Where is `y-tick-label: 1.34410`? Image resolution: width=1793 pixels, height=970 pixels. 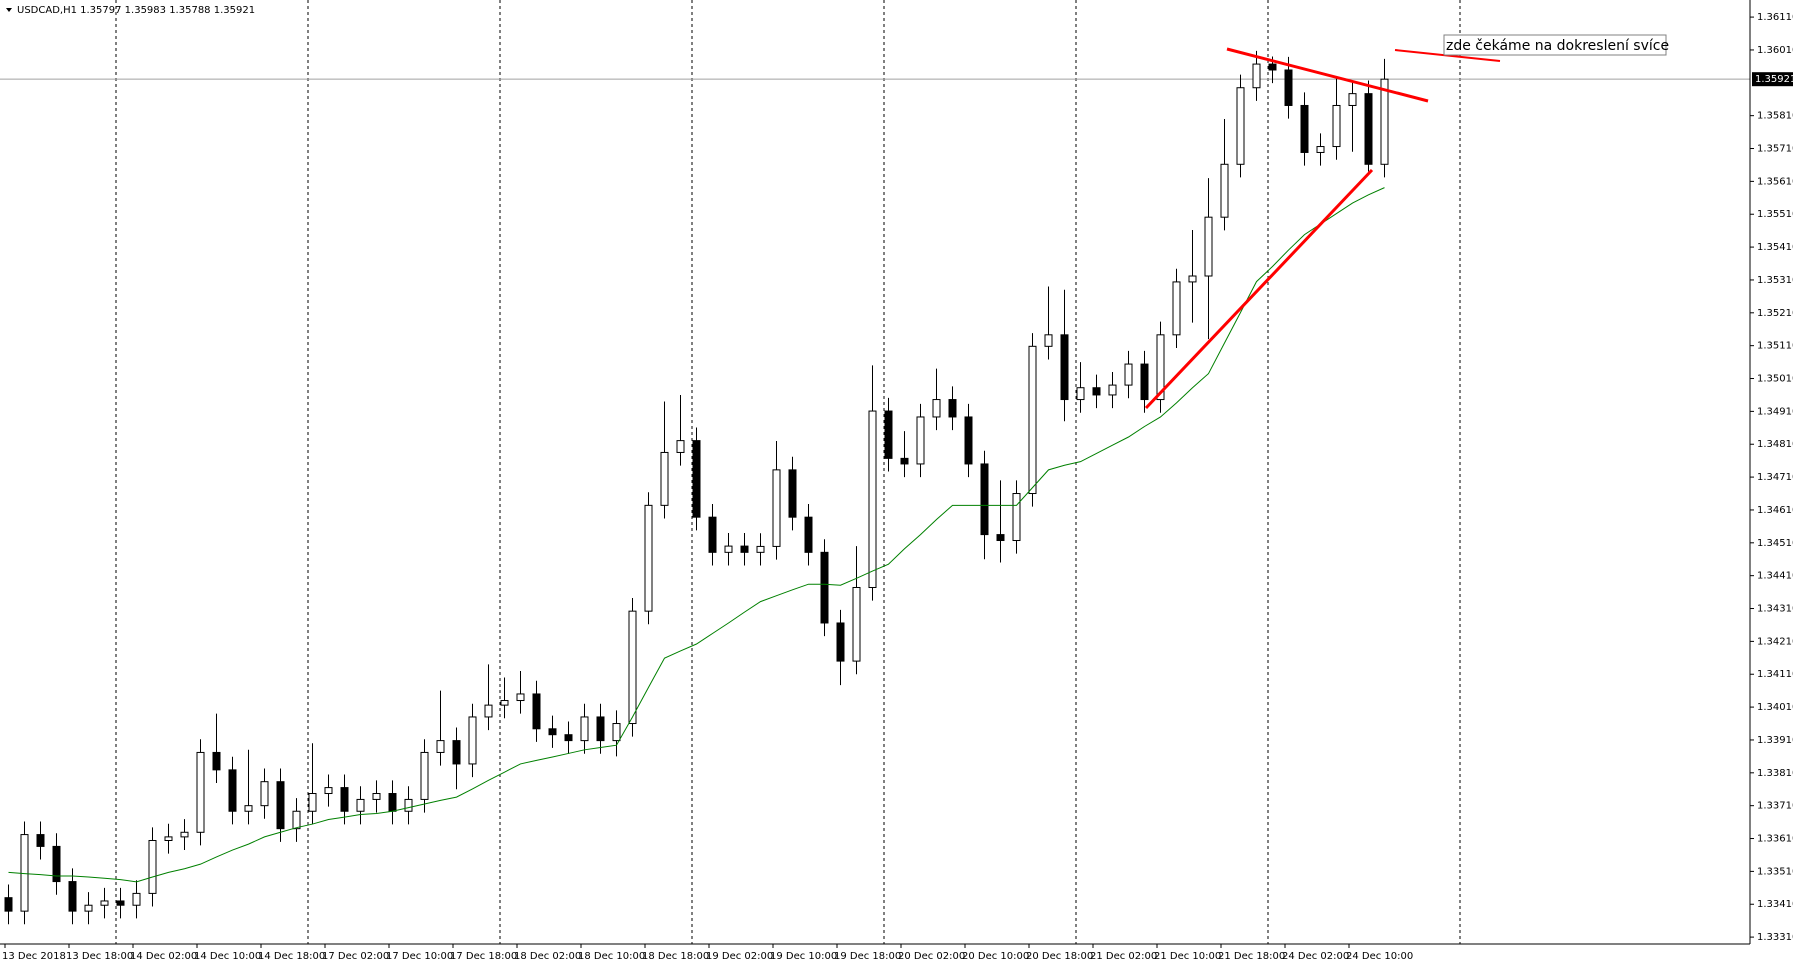 y-tick-label: 1.34410 is located at coordinates (1775, 576).